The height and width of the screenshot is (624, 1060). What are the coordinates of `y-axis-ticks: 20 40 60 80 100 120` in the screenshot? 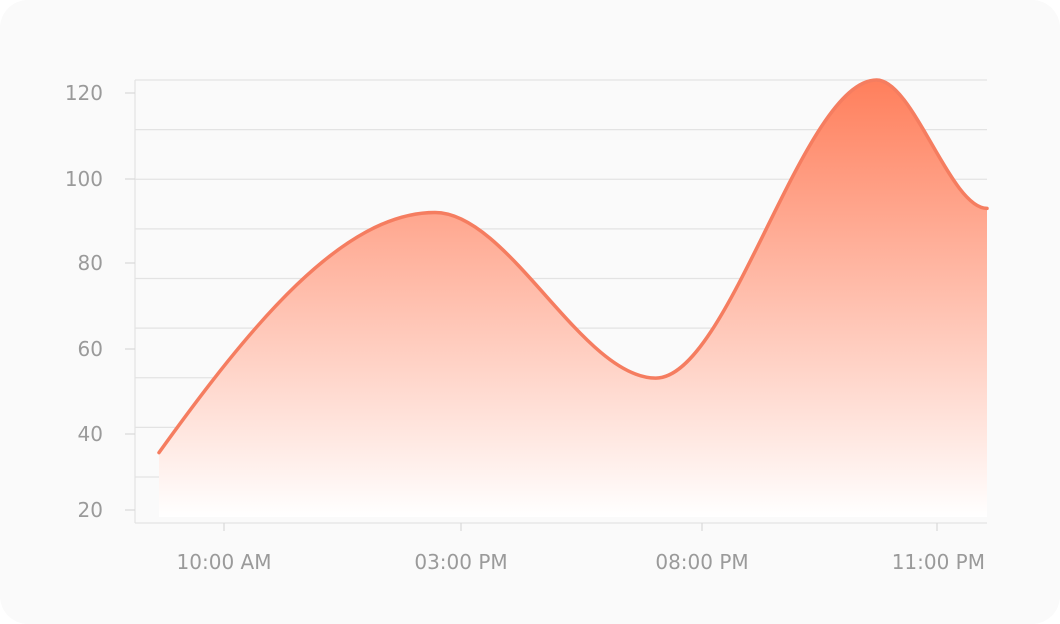 It's located at (100, 301).